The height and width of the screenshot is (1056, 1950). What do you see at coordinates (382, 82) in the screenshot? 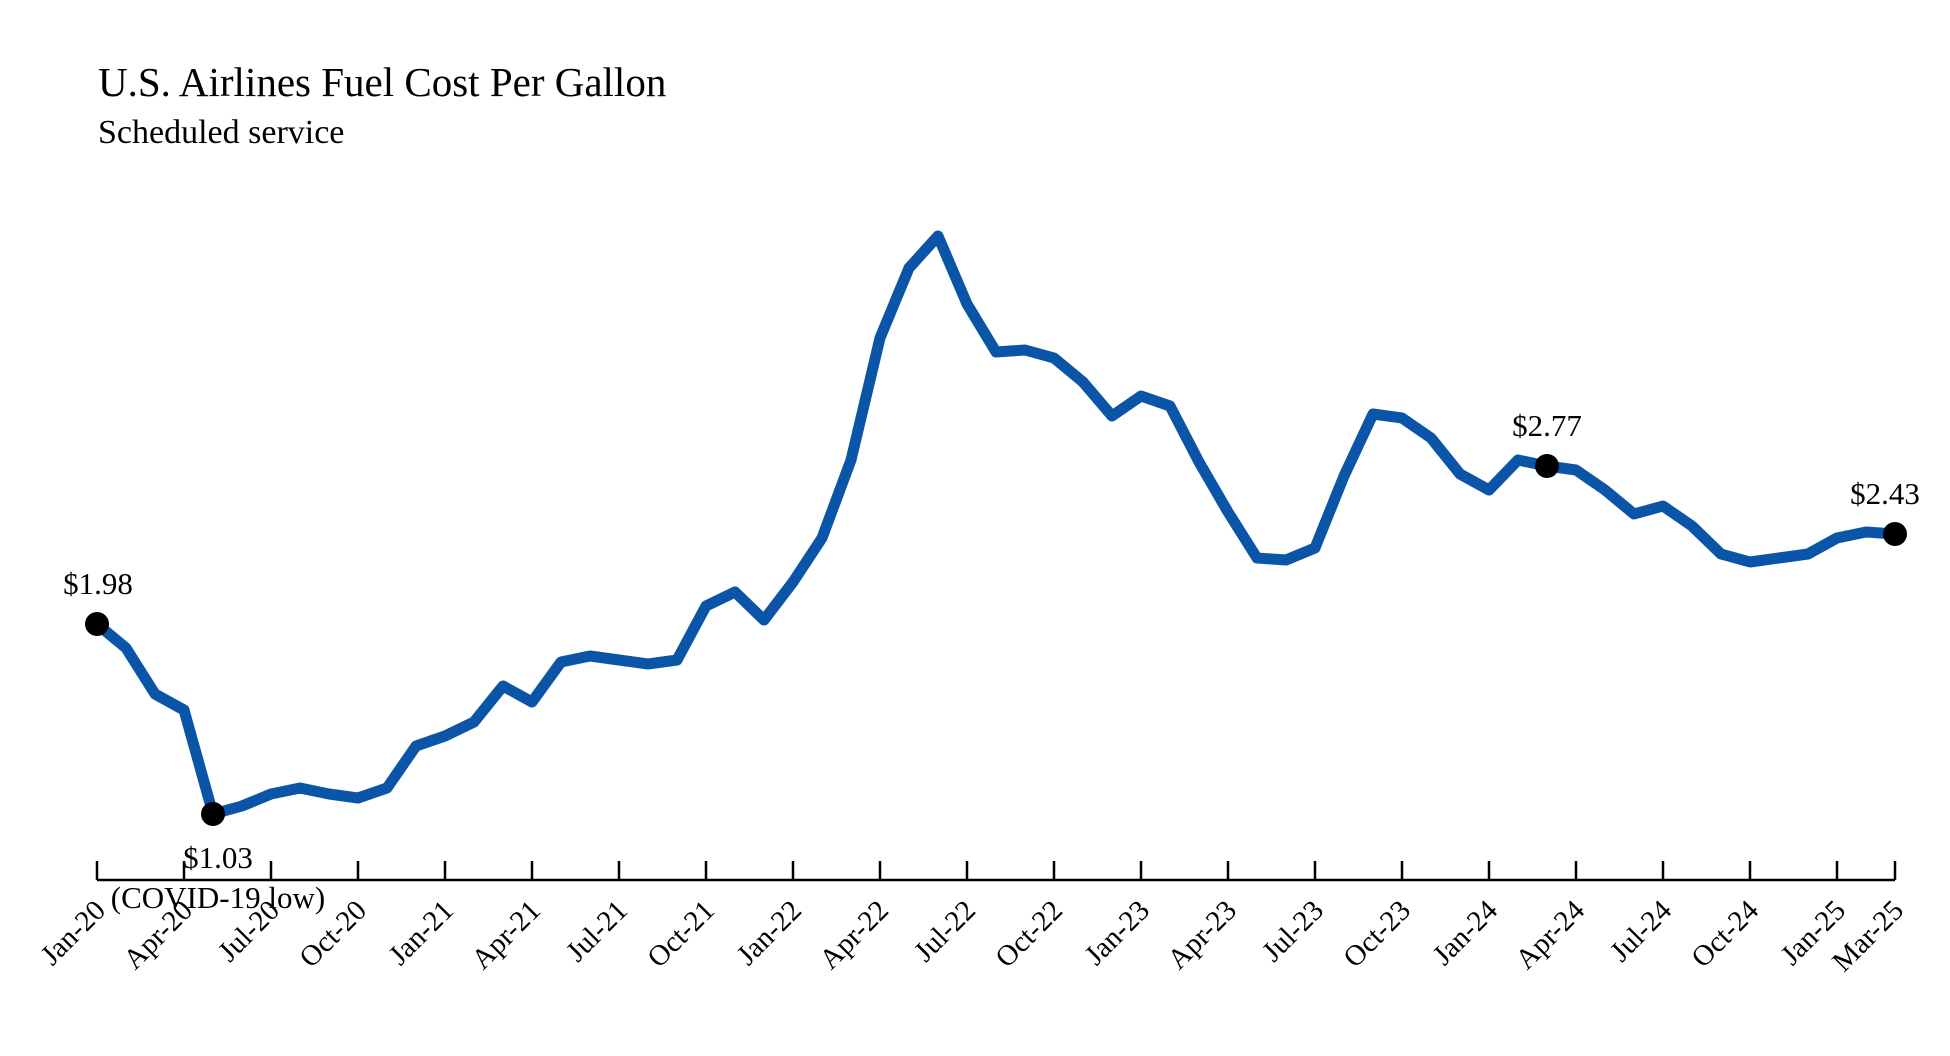
I see `chart-title: U.S. Airlines Fuel Cost Per Gallon` at bounding box center [382, 82].